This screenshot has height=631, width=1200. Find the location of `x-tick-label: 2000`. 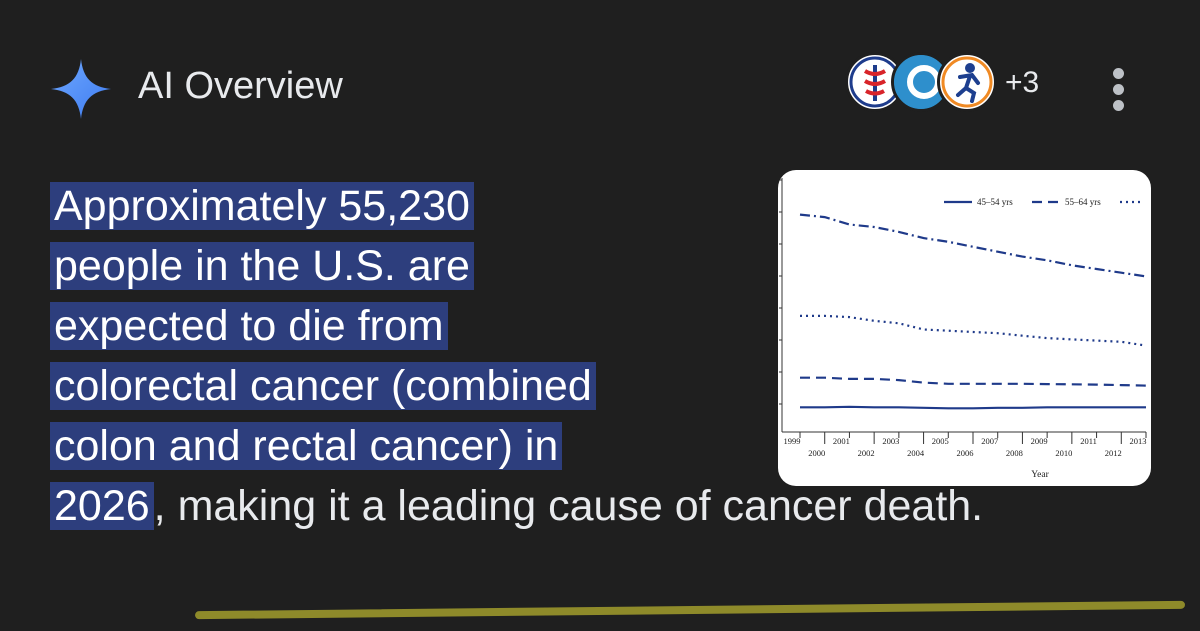

x-tick-label: 2000 is located at coordinates (816, 453).